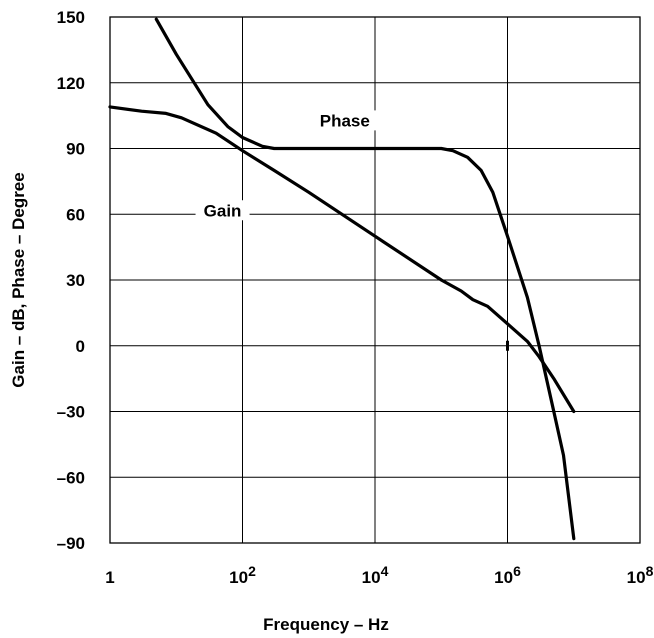 The image size is (654, 638). I want to click on series-labels: Gain Phase, so click(286, 165).